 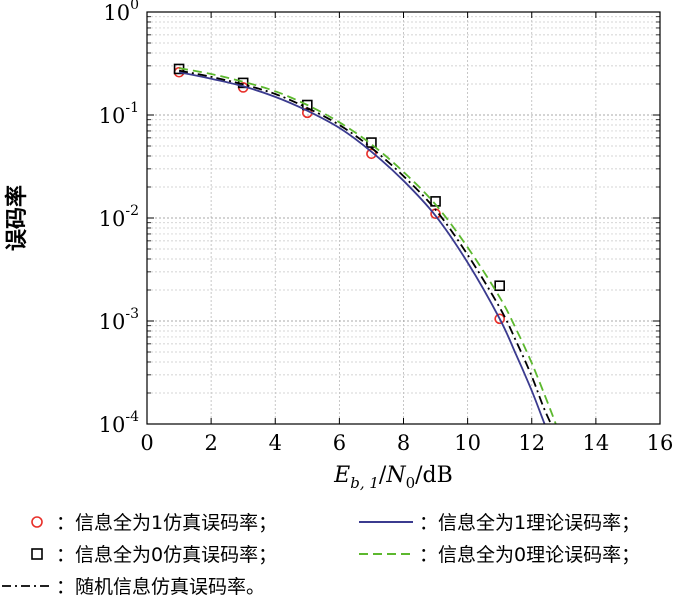 What do you see at coordinates (27, 585) in the screenshot?
I see `dashdot-line-icon` at bounding box center [27, 585].